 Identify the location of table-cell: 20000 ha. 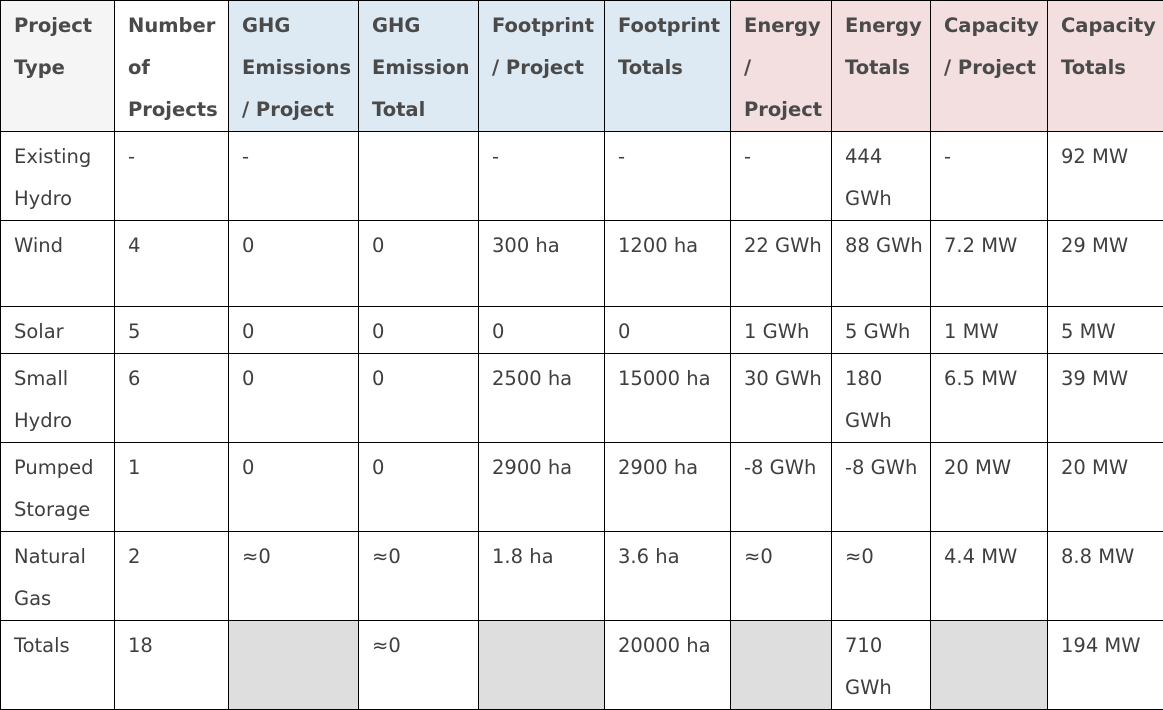
(668, 665).